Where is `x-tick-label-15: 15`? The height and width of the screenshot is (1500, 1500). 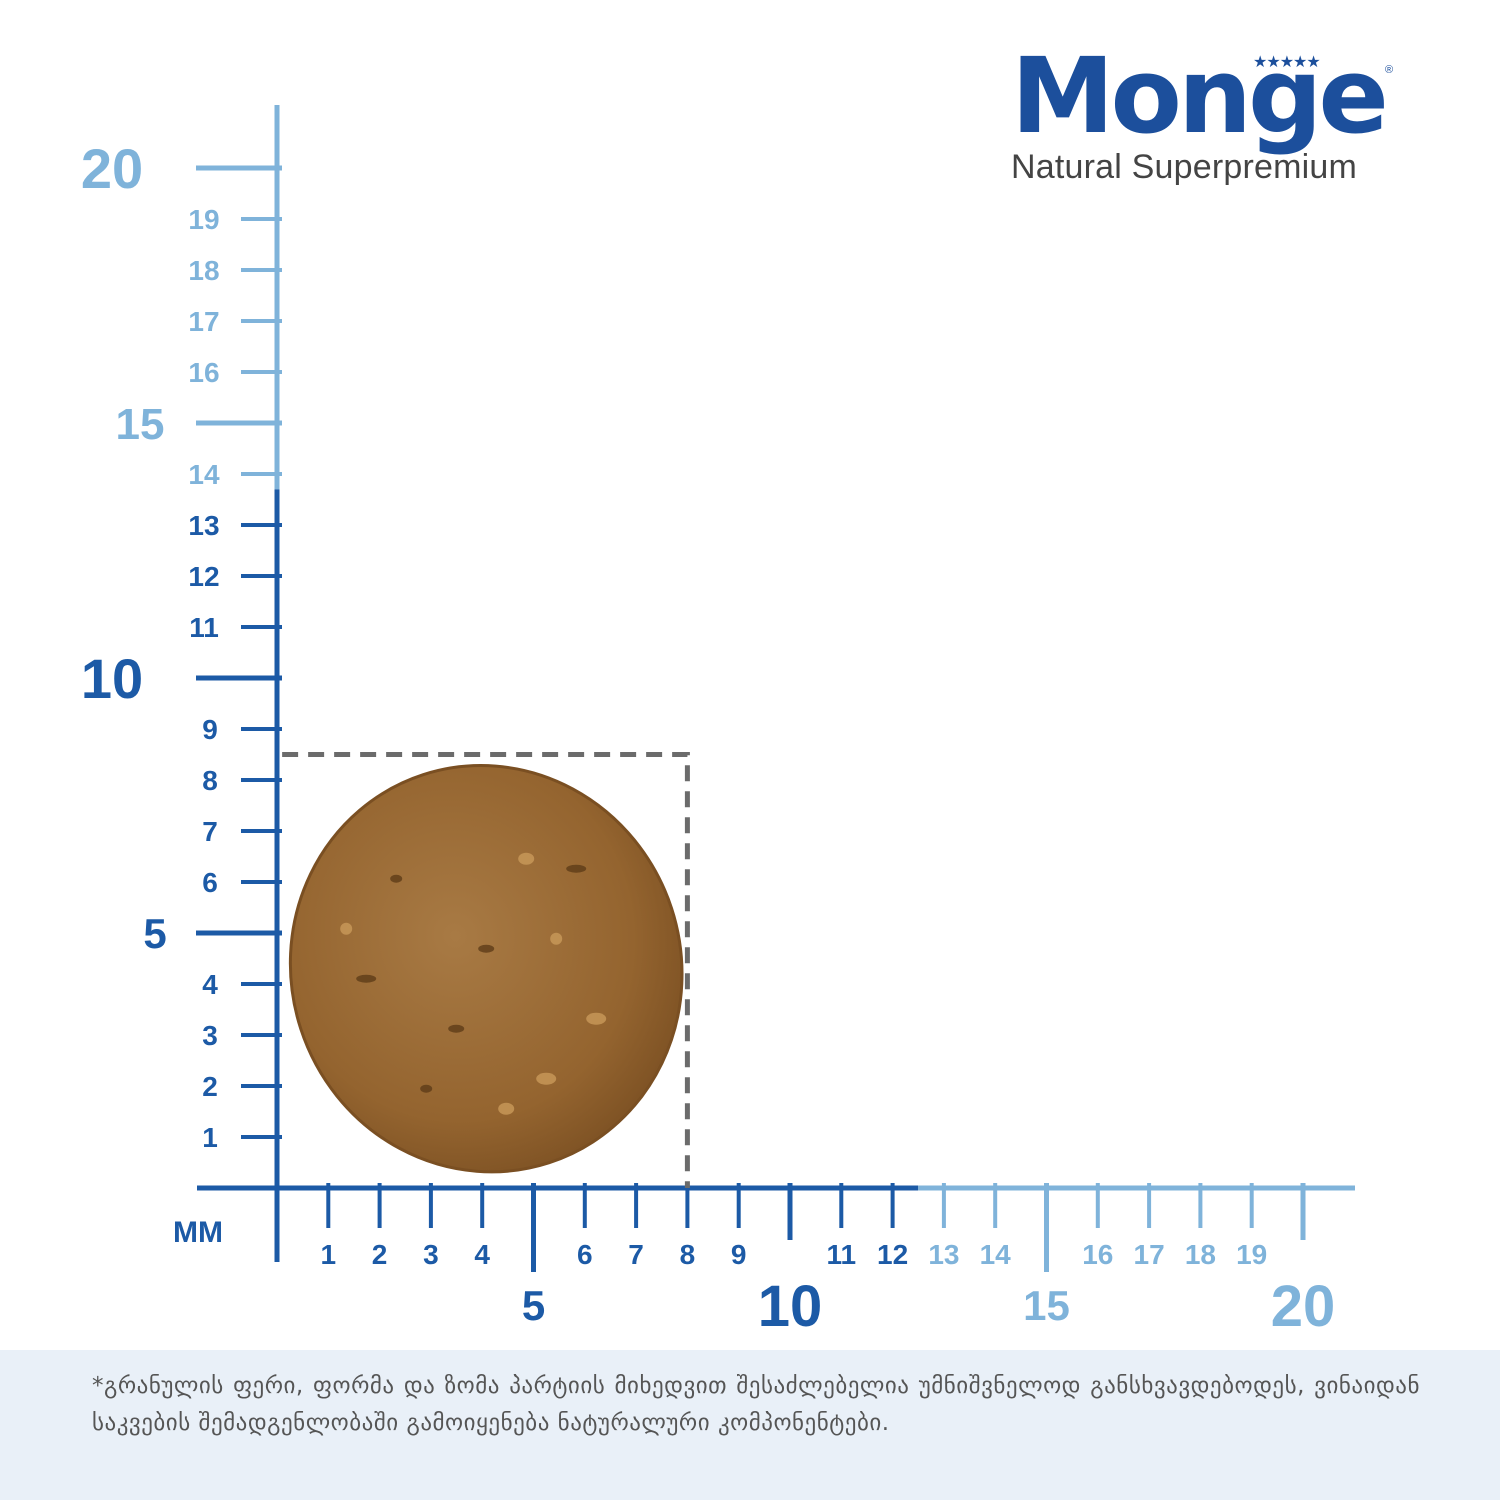
x-tick-label-15: 15 is located at coordinates (1046, 1305).